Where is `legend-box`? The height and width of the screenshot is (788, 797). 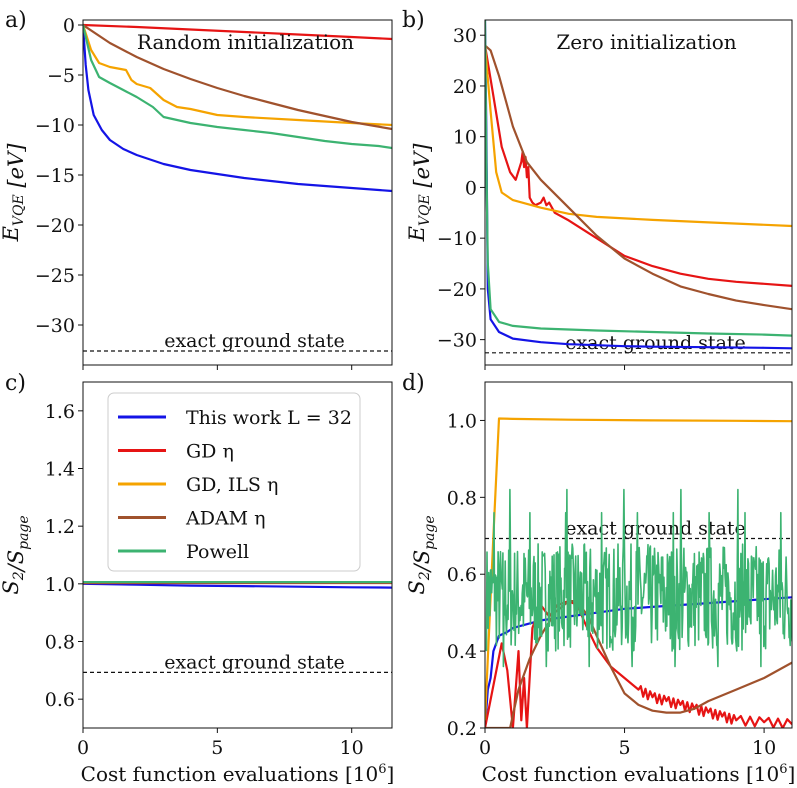
legend-box is located at coordinates (234, 482).